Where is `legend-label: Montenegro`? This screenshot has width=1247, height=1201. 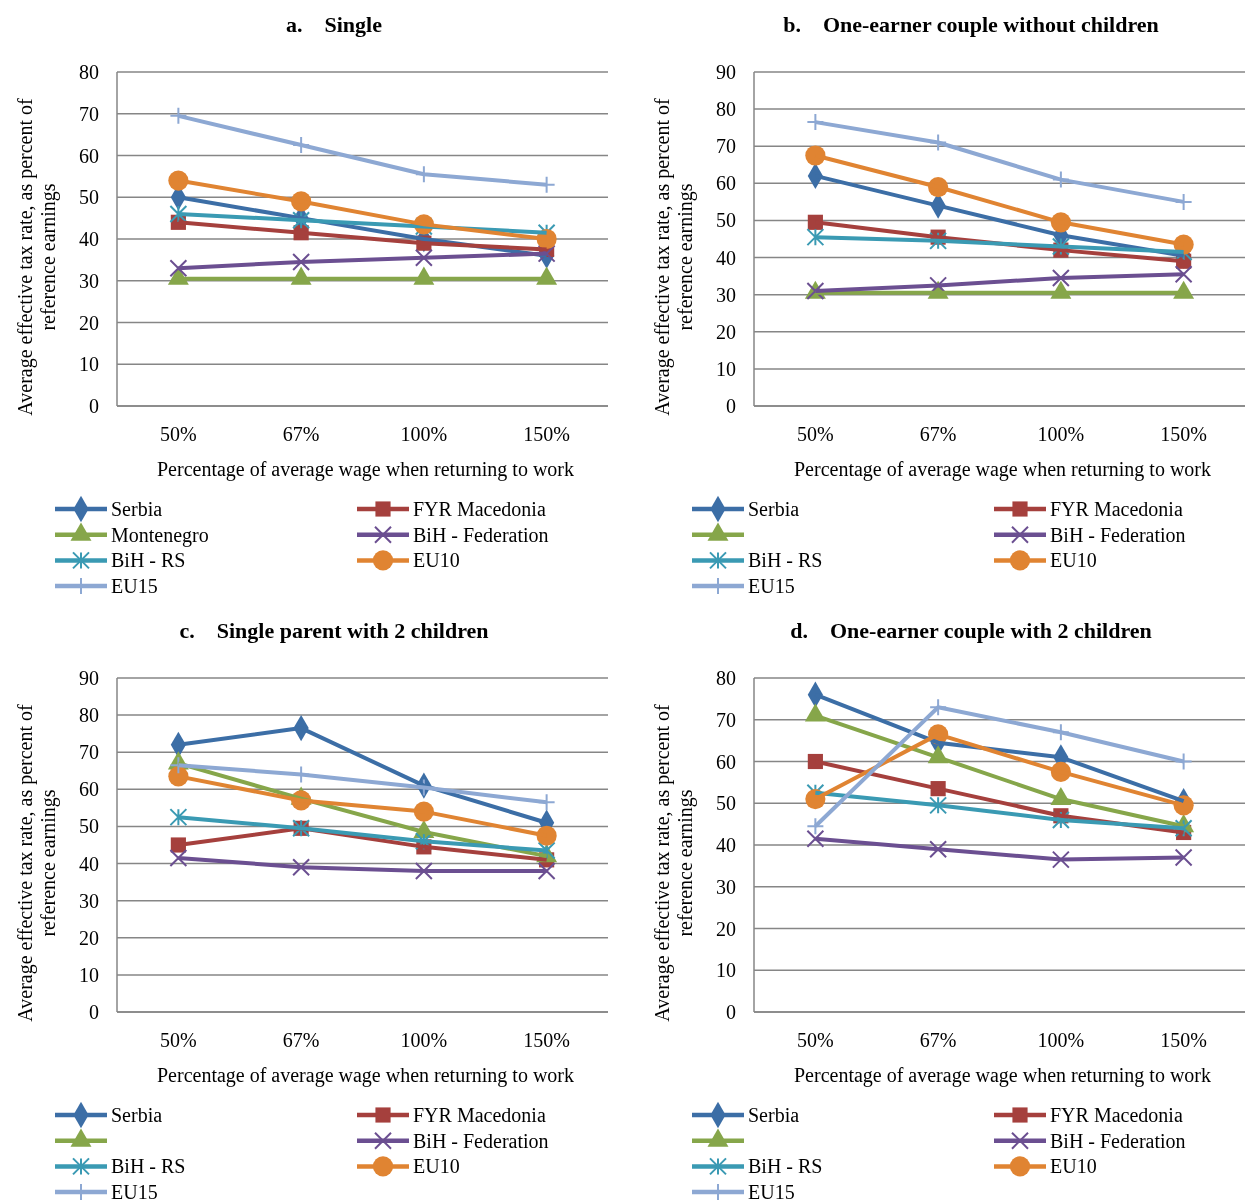 legend-label: Montenegro is located at coordinates (160, 535).